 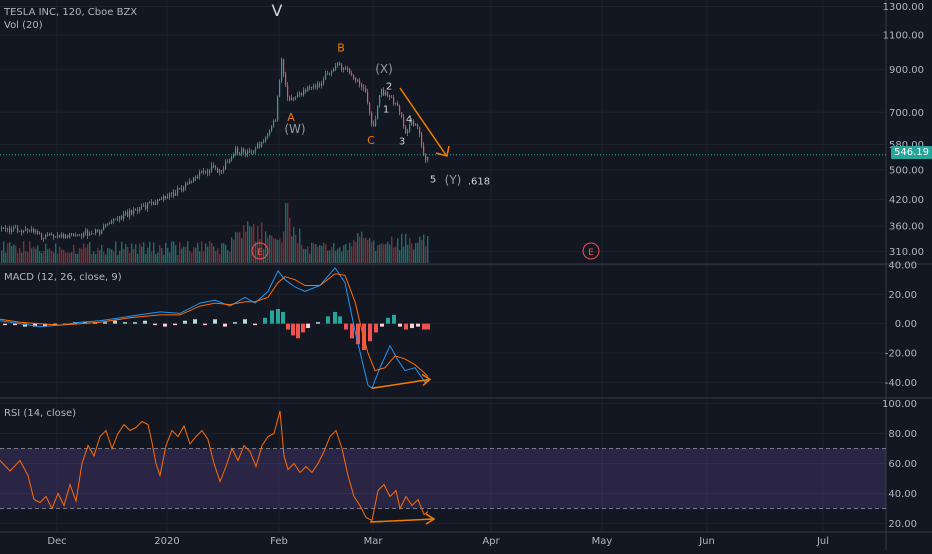 What do you see at coordinates (63, 277) in the screenshot?
I see `macd-legend: MACD (12, 26, close, 9)` at bounding box center [63, 277].